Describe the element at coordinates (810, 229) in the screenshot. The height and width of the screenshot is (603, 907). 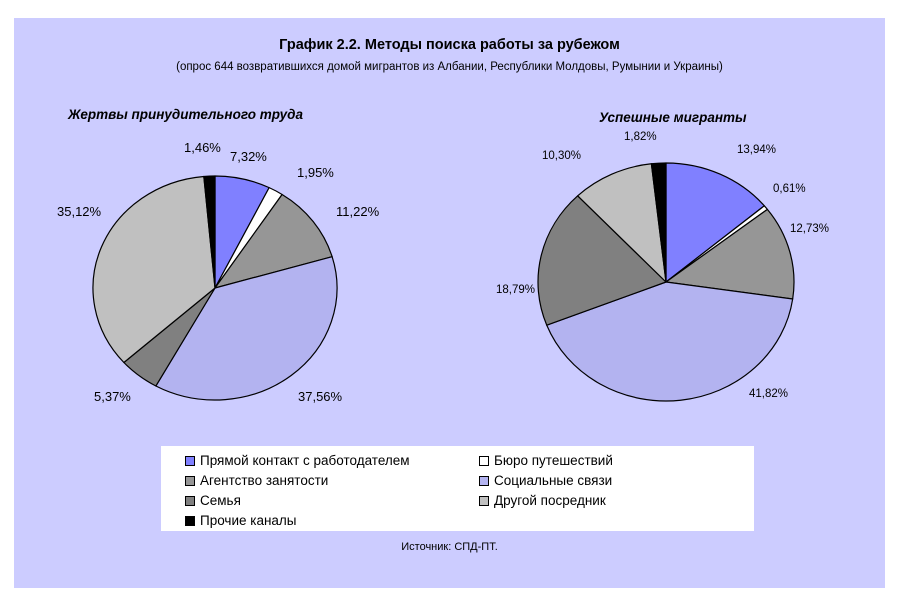
I see `pie2-value-label-3: 12,73%` at that location.